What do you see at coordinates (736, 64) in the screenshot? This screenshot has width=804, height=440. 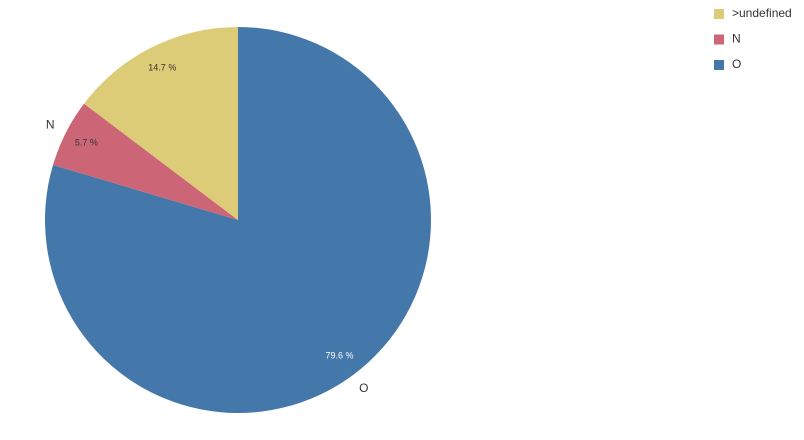 I see `legend-label: O` at bounding box center [736, 64].